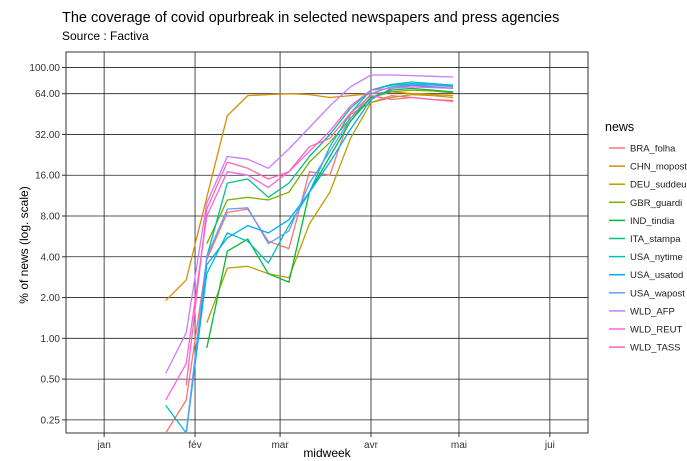 The image size is (687, 461). I want to click on y-tick-label: 1.00, so click(51, 339).